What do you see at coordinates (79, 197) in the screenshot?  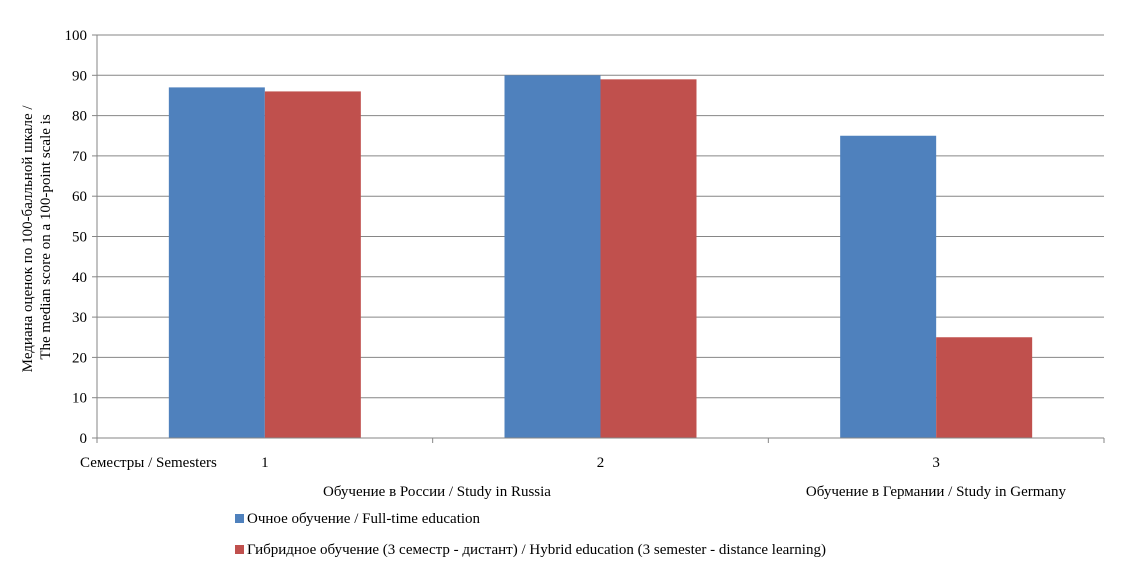 I see `y-tick-label-60: 60` at bounding box center [79, 197].